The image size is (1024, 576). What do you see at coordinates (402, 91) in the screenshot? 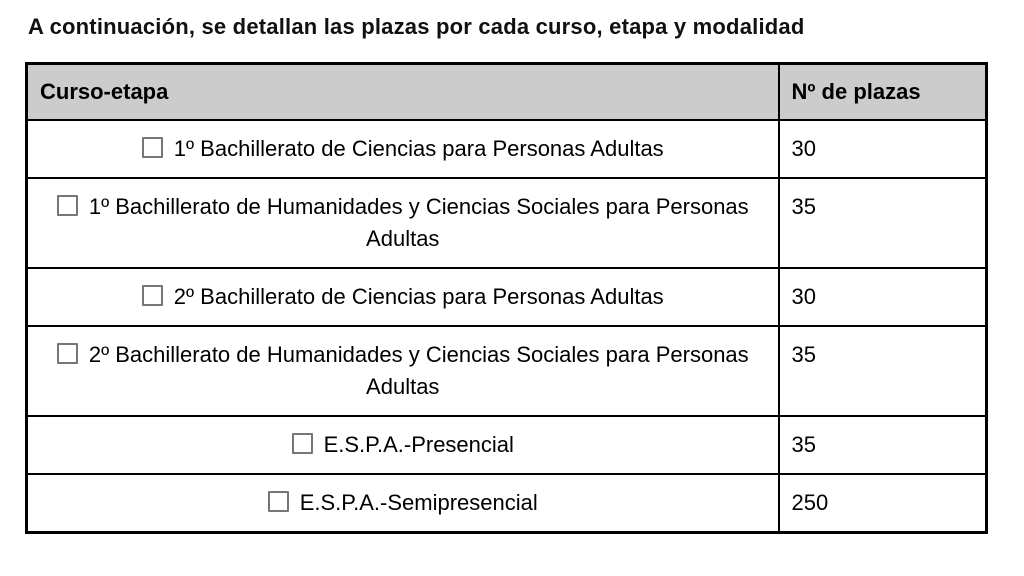
I see `column-header-curso-etapa: Curso-etapa` at bounding box center [402, 91].